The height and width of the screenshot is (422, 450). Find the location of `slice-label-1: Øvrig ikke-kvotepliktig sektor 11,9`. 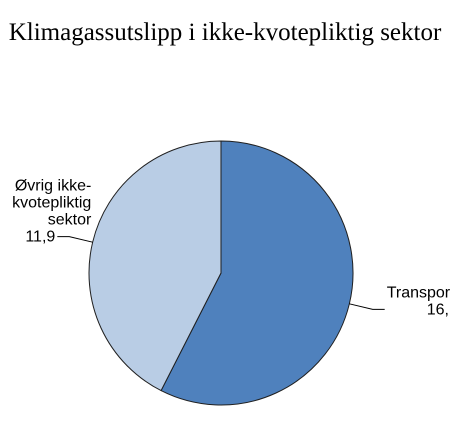

slice-label-1: Øvrig ikke-kvotepliktig sektor 11,9 is located at coordinates (52, 212).